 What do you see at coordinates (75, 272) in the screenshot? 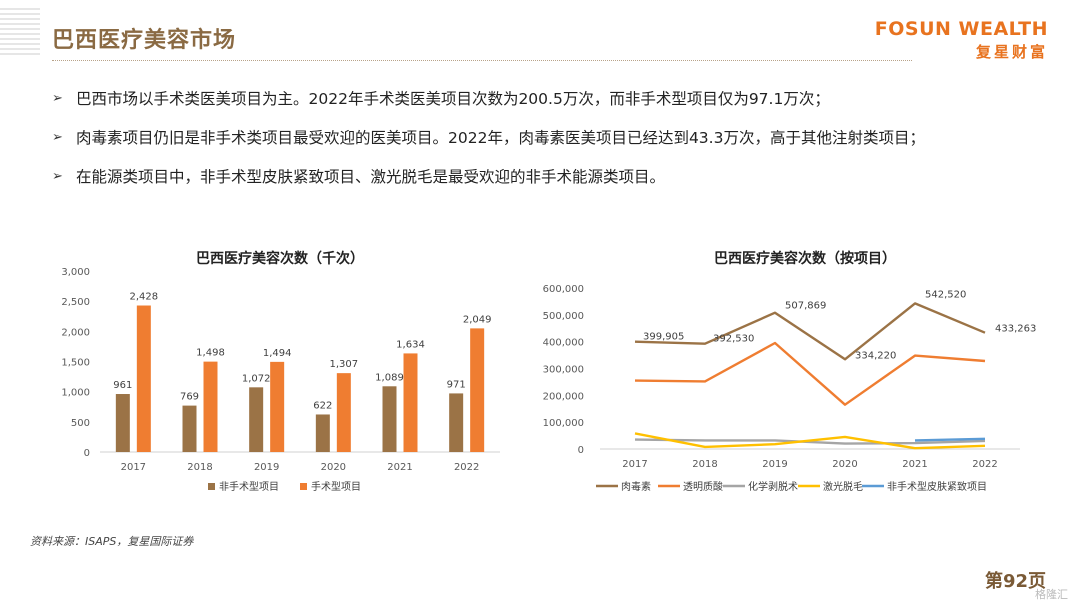
I see `y-tick-label: 3,000` at bounding box center [75, 272].